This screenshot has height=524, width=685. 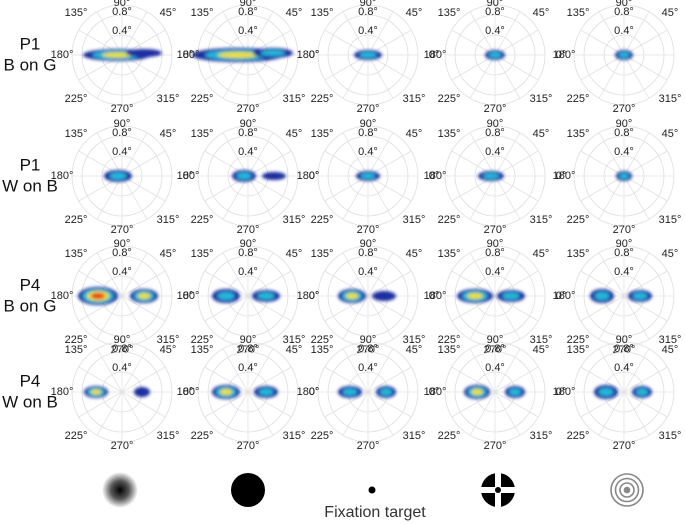 I want to click on icon-dot, so click(x=372, y=490).